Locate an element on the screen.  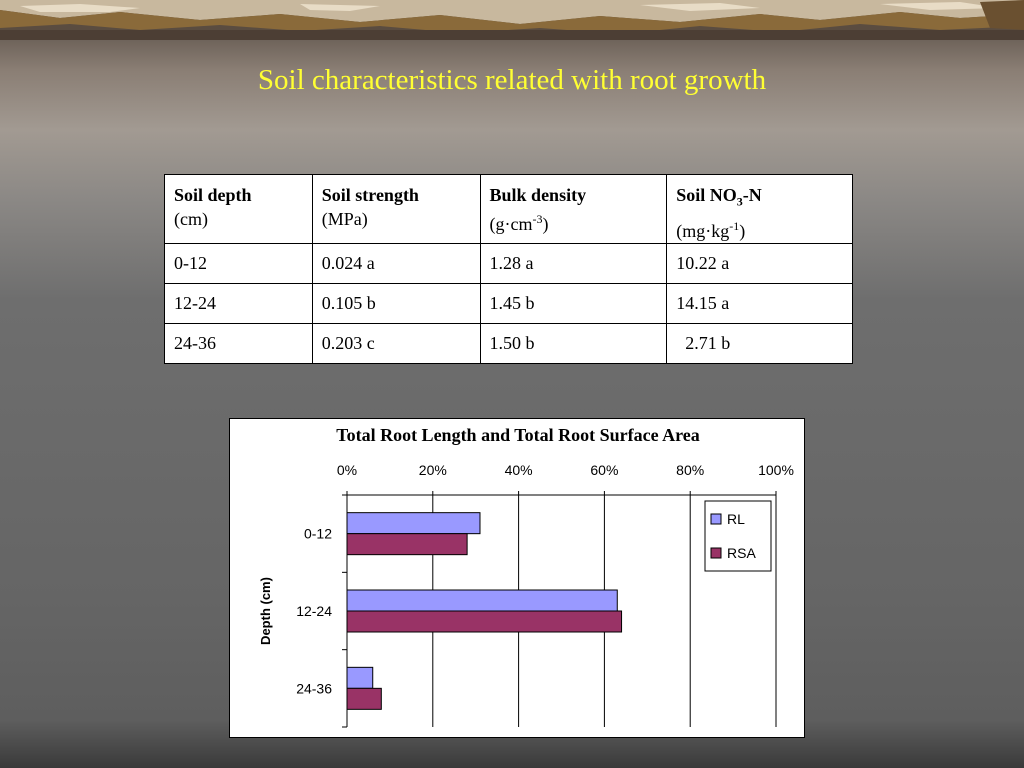
table-row: 12-24 0.105 b 1.45 b 14.15 a is located at coordinates (508, 303).